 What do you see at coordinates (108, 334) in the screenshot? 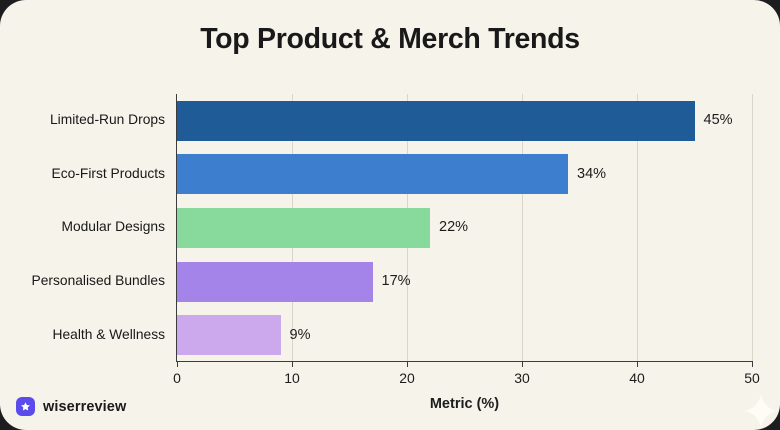
I see `y-tick-label: Health & Wellness` at bounding box center [108, 334].